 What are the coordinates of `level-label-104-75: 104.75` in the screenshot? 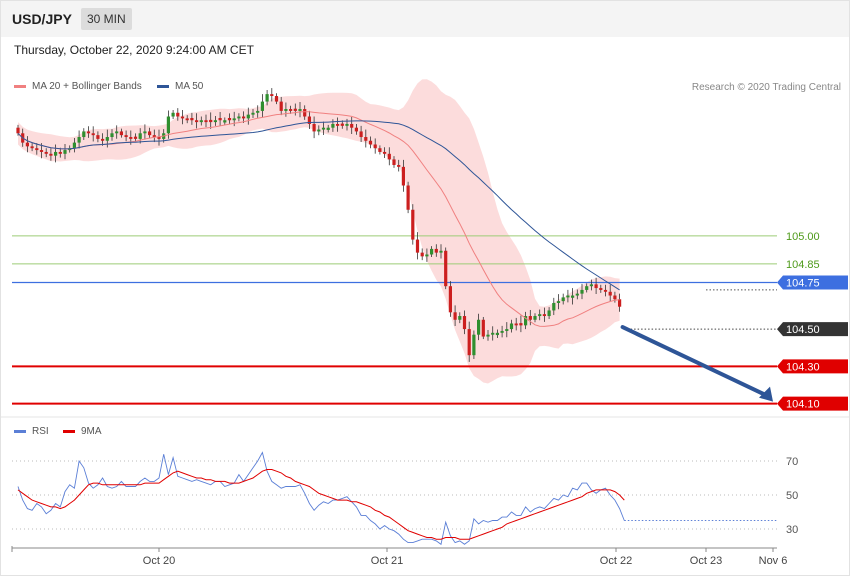 It's located at (803, 283).